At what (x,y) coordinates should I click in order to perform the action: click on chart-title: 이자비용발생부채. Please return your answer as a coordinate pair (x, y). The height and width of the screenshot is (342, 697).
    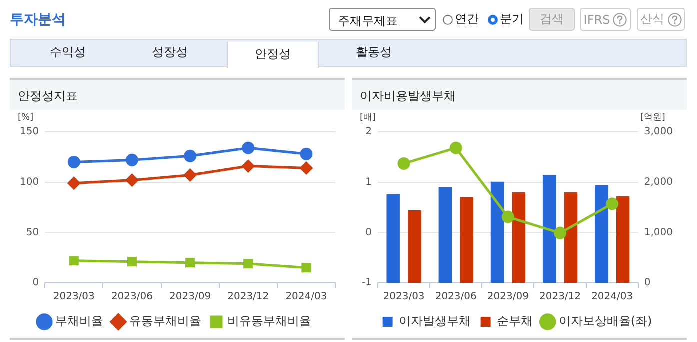
    Looking at the image, I should click on (519, 95).